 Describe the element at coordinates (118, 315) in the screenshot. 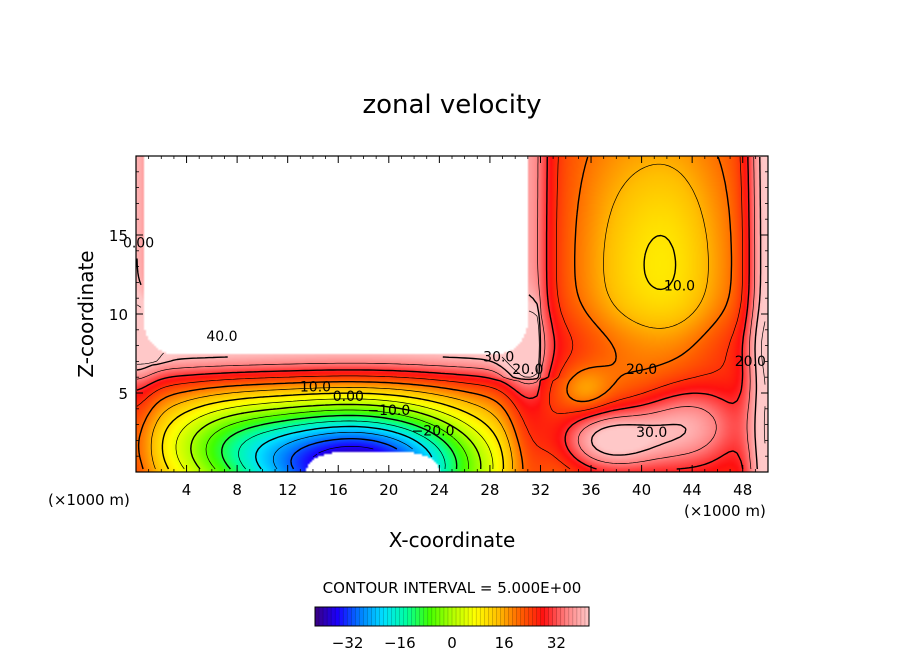

I see `y-tick-label: 10` at that location.